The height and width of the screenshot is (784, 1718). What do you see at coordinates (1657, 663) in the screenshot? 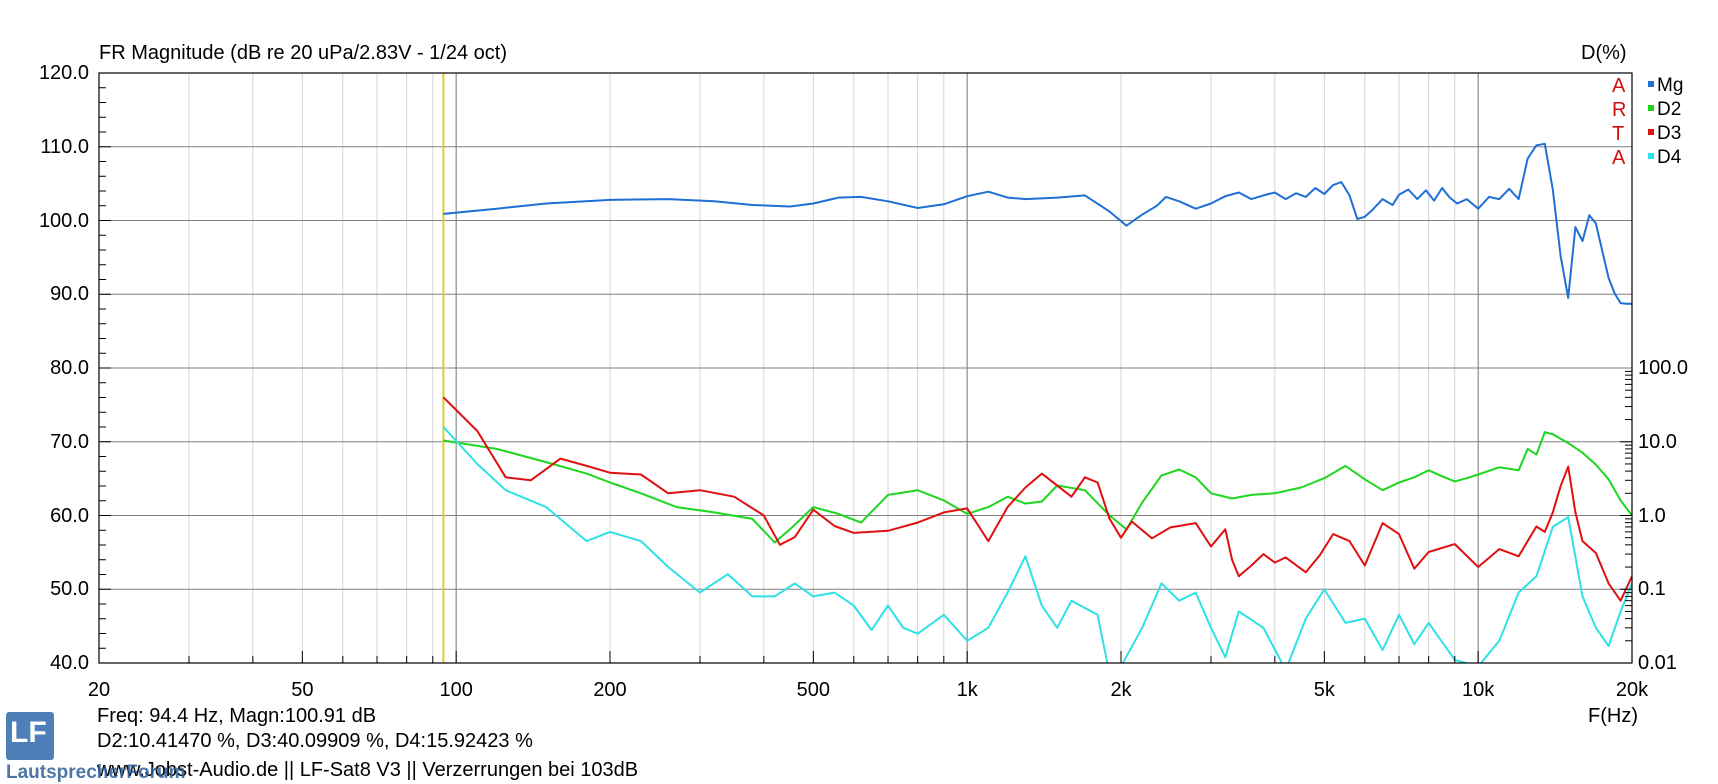
I see `y-right-tick-label: 0.01` at bounding box center [1657, 663].